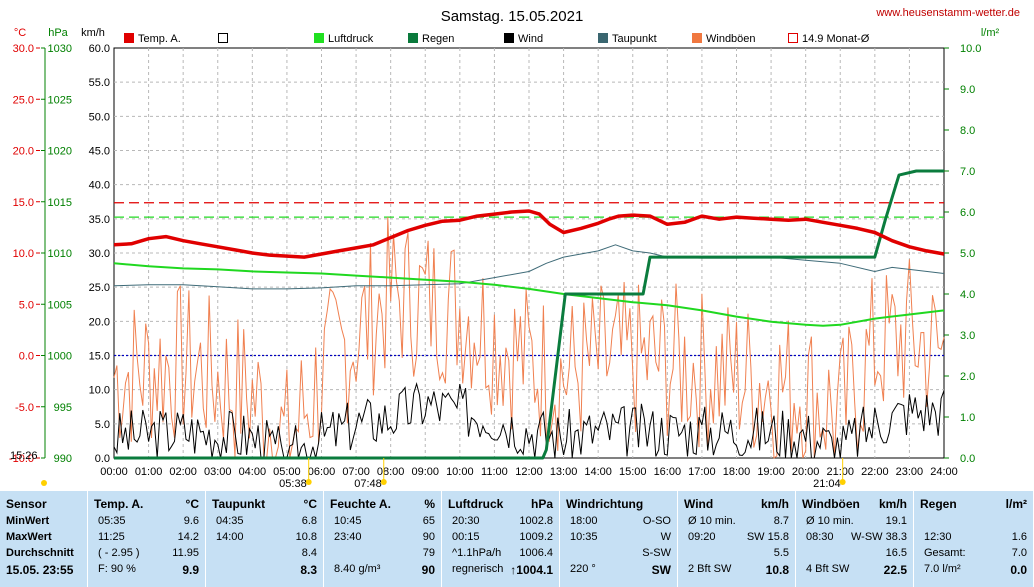  Describe the element at coordinates (29, 537) in the screenshot. I see `stats-row-label: MaxWert` at that location.